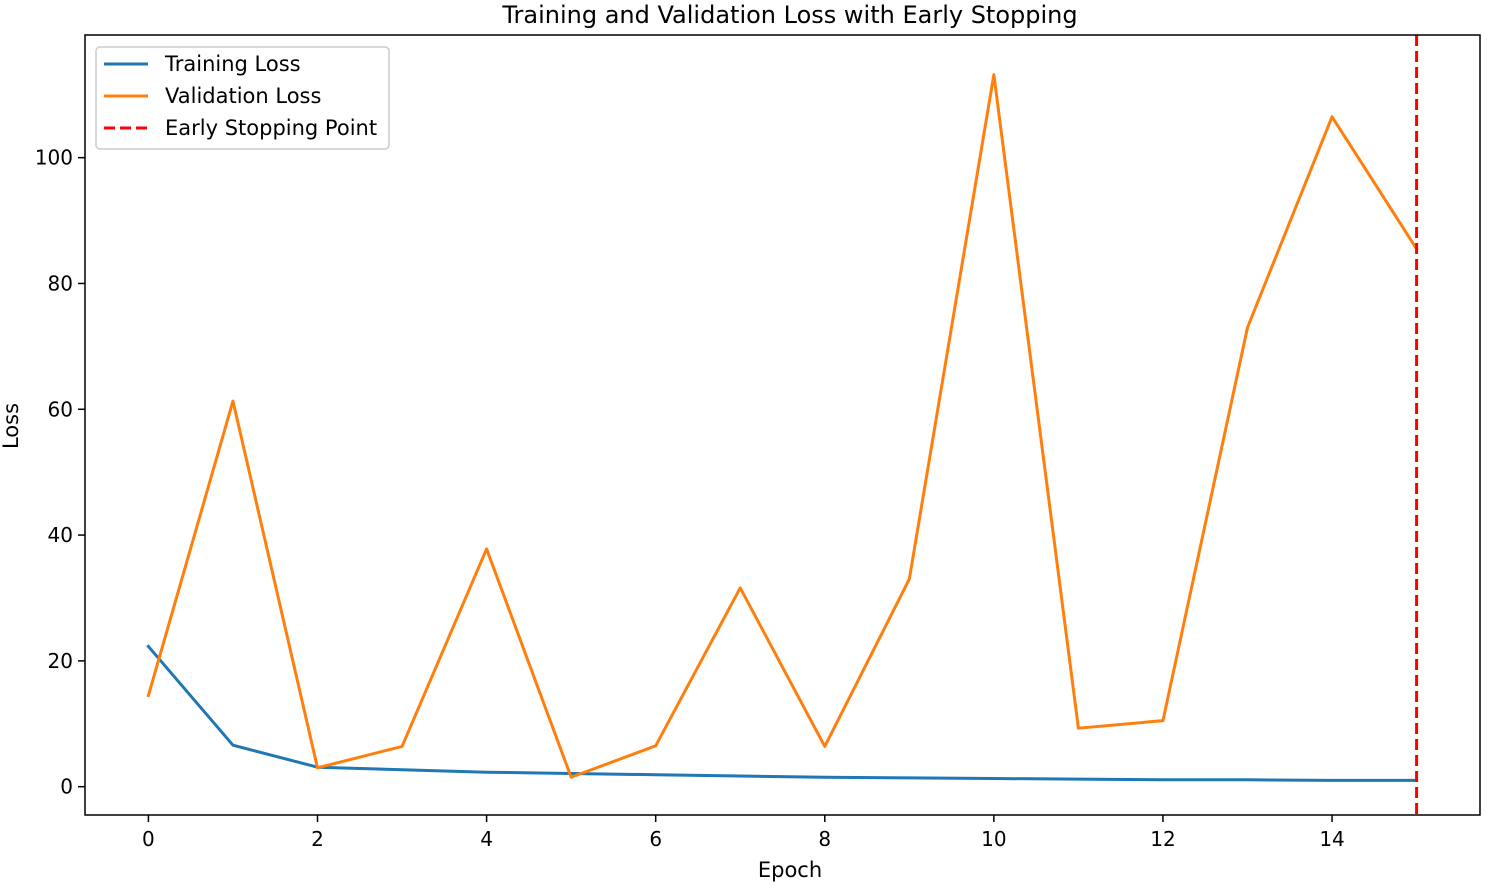 The width and height of the screenshot is (1498, 888). What do you see at coordinates (743, 833) in the screenshot?
I see `x-axis: 0 2 4 6 8 10 12 14` at bounding box center [743, 833].